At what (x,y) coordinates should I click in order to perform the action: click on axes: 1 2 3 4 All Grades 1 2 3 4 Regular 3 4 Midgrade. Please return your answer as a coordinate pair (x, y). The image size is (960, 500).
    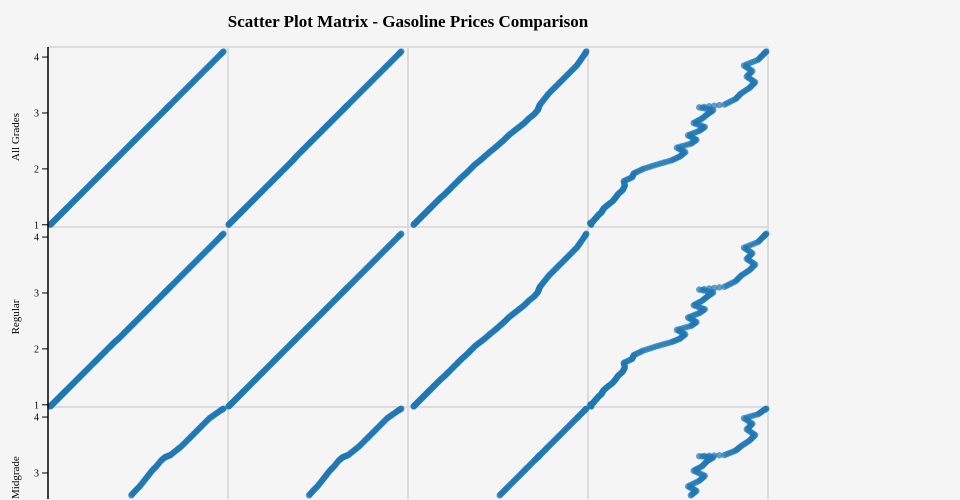
    Looking at the image, I should click on (29, 273).